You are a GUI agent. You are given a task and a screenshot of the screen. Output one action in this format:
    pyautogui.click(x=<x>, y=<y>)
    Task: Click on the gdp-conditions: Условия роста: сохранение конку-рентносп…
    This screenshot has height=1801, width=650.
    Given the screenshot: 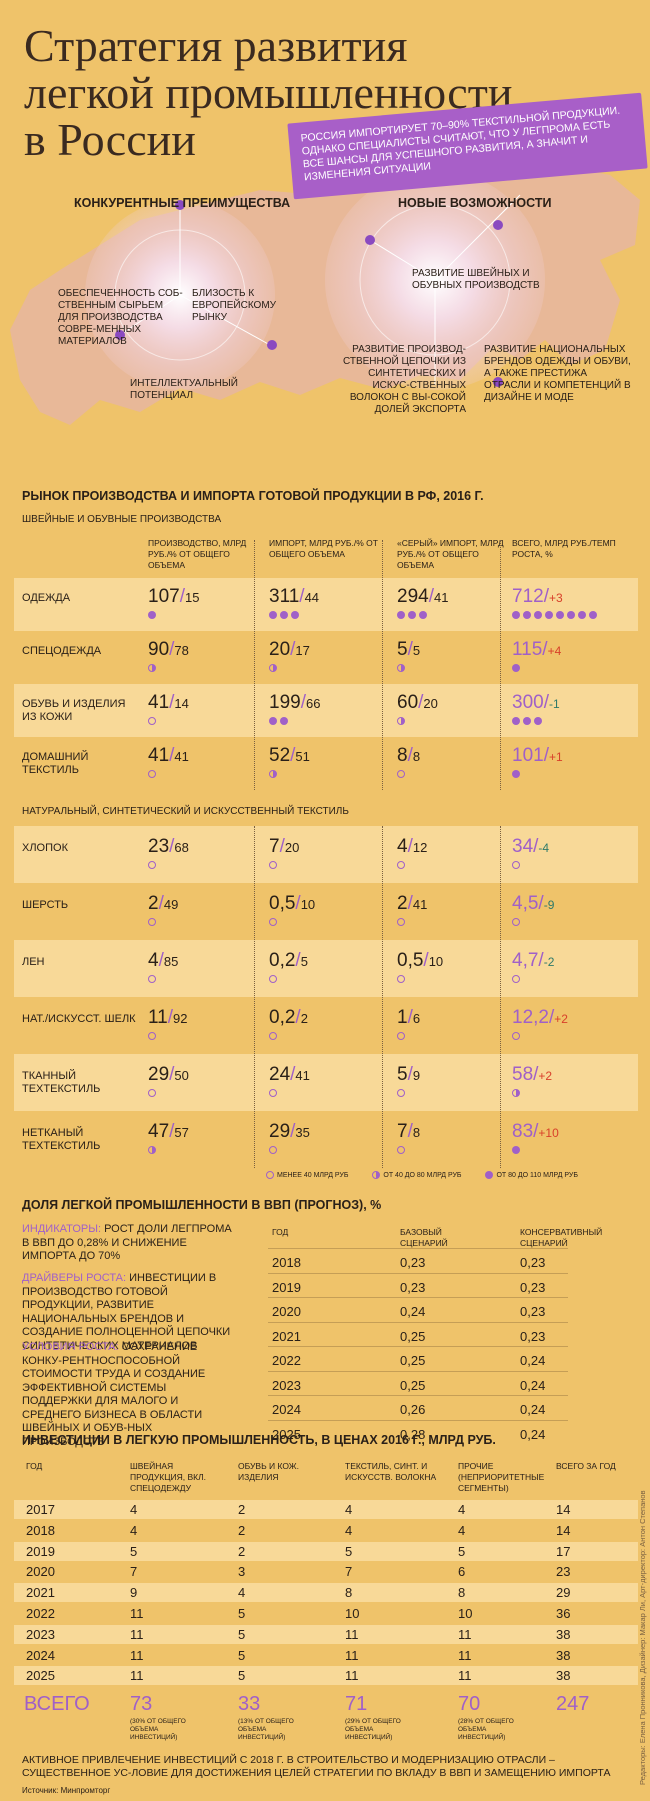 What is the action you would take?
    pyautogui.click(x=114, y=1394)
    